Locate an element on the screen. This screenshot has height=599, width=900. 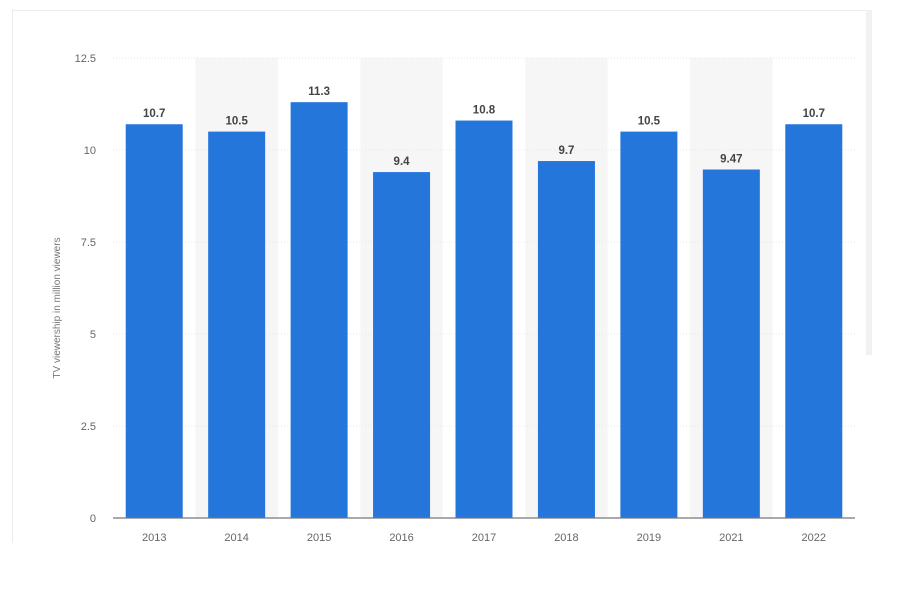
y-tick-label: 2.5 is located at coordinates (88, 427).